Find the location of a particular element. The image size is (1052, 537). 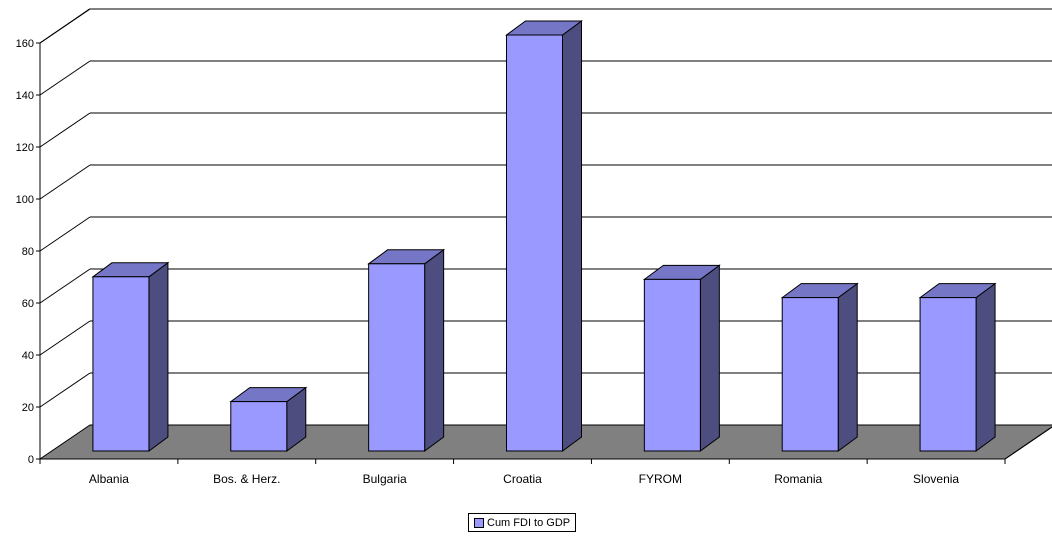

y-tick-label: 60 is located at coordinates (28, 304).